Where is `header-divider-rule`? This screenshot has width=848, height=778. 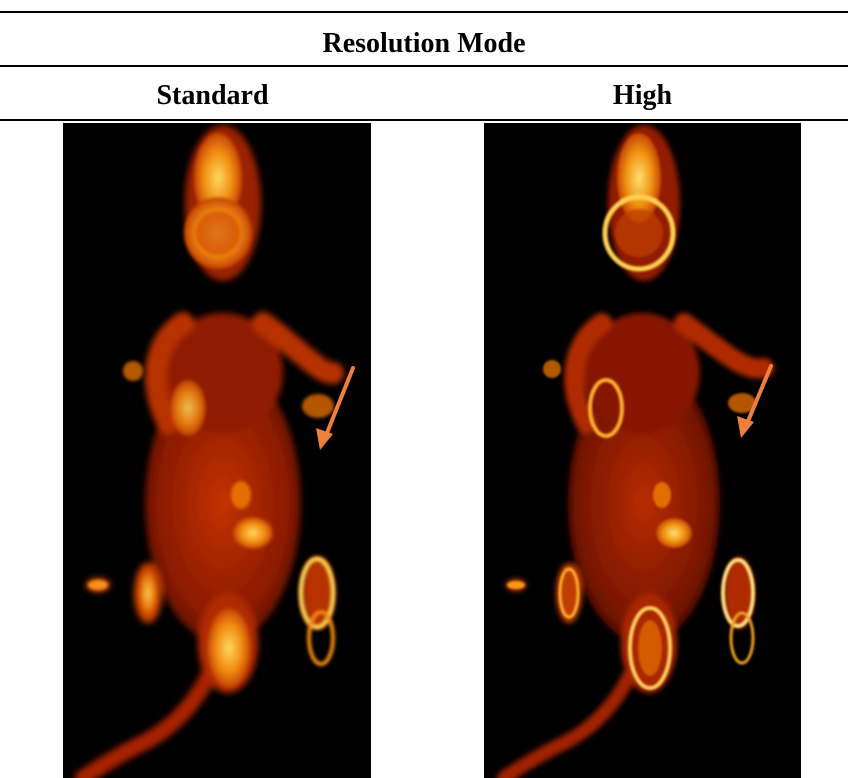
header-divider-rule is located at coordinates (424, 66).